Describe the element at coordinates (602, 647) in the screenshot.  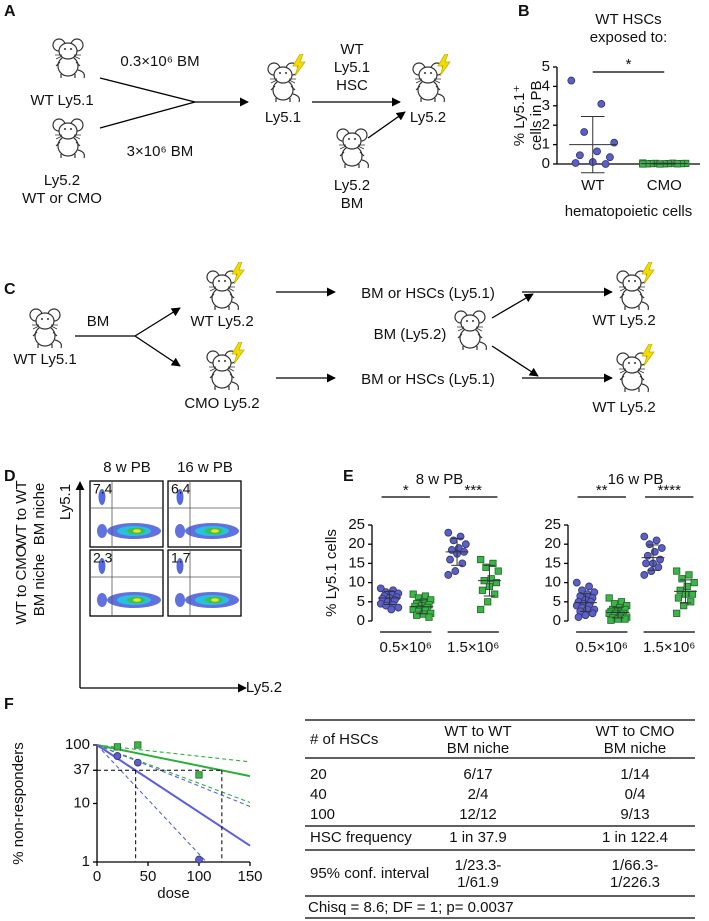
I see `x-tick-label: 0.5×10⁶` at that location.